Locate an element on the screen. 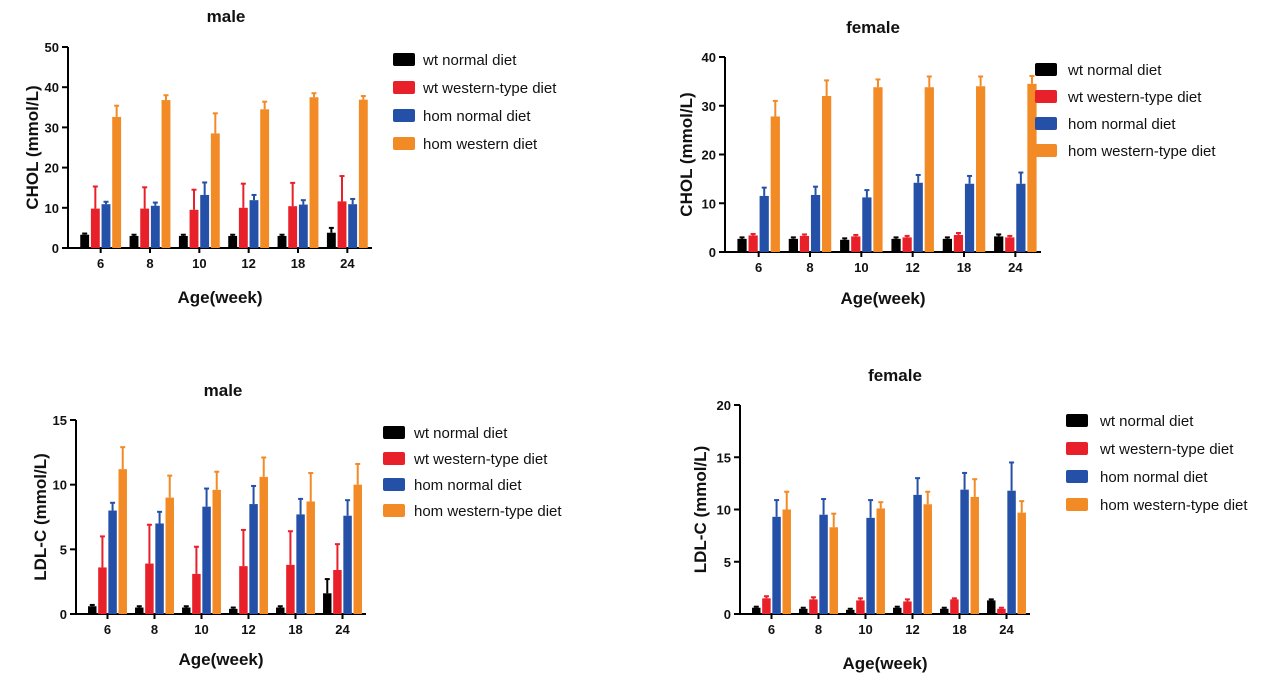 This screenshot has height=689, width=1268. y-tick-label: 15 is located at coordinates (724, 457).